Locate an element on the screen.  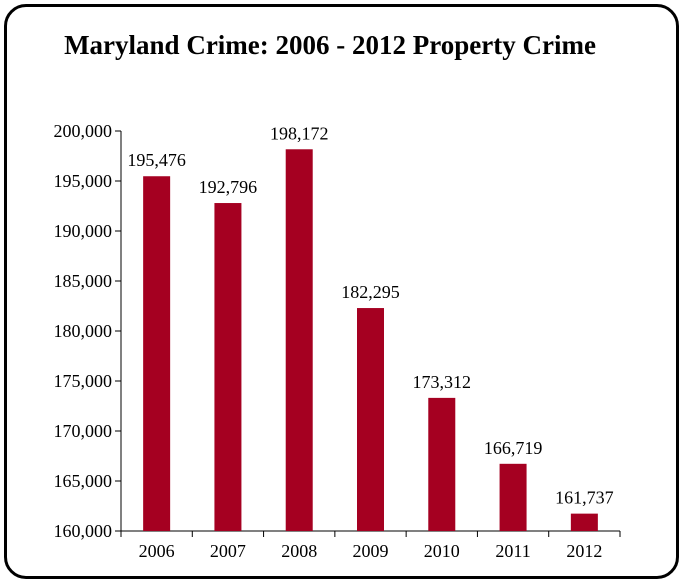
x-tick-label-2009: 2009 is located at coordinates (371, 551).